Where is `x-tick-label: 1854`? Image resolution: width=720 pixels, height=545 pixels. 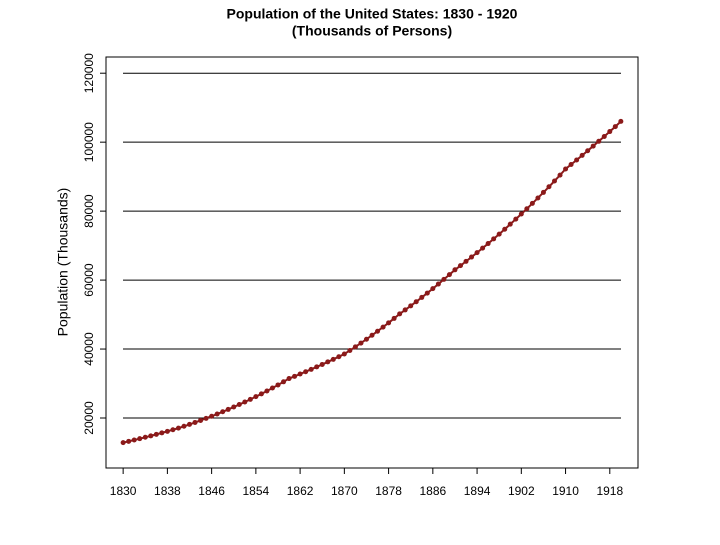 x-tick-label: 1854 is located at coordinates (256, 491).